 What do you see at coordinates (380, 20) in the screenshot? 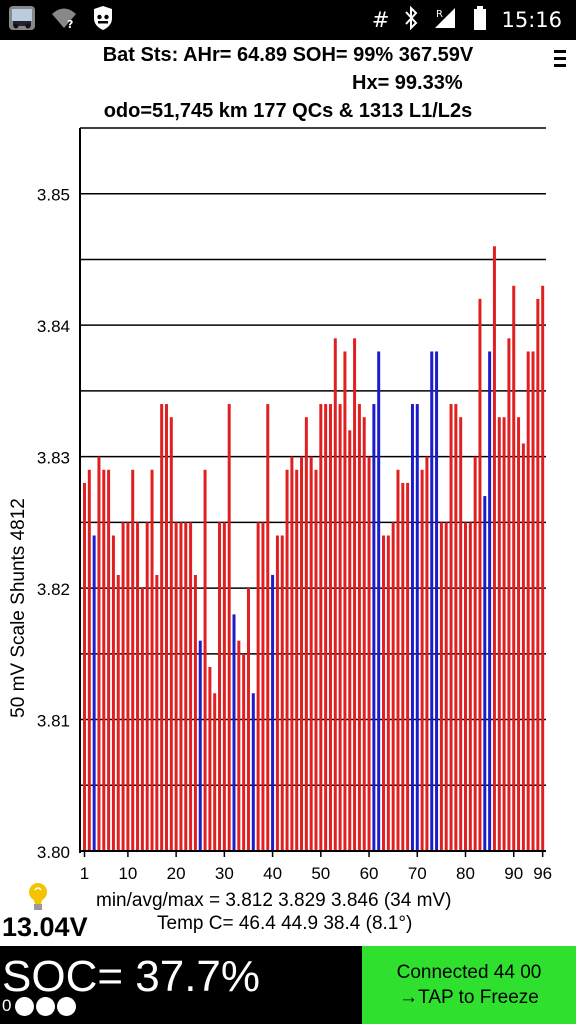
I see `hash-icon: #` at bounding box center [380, 20].